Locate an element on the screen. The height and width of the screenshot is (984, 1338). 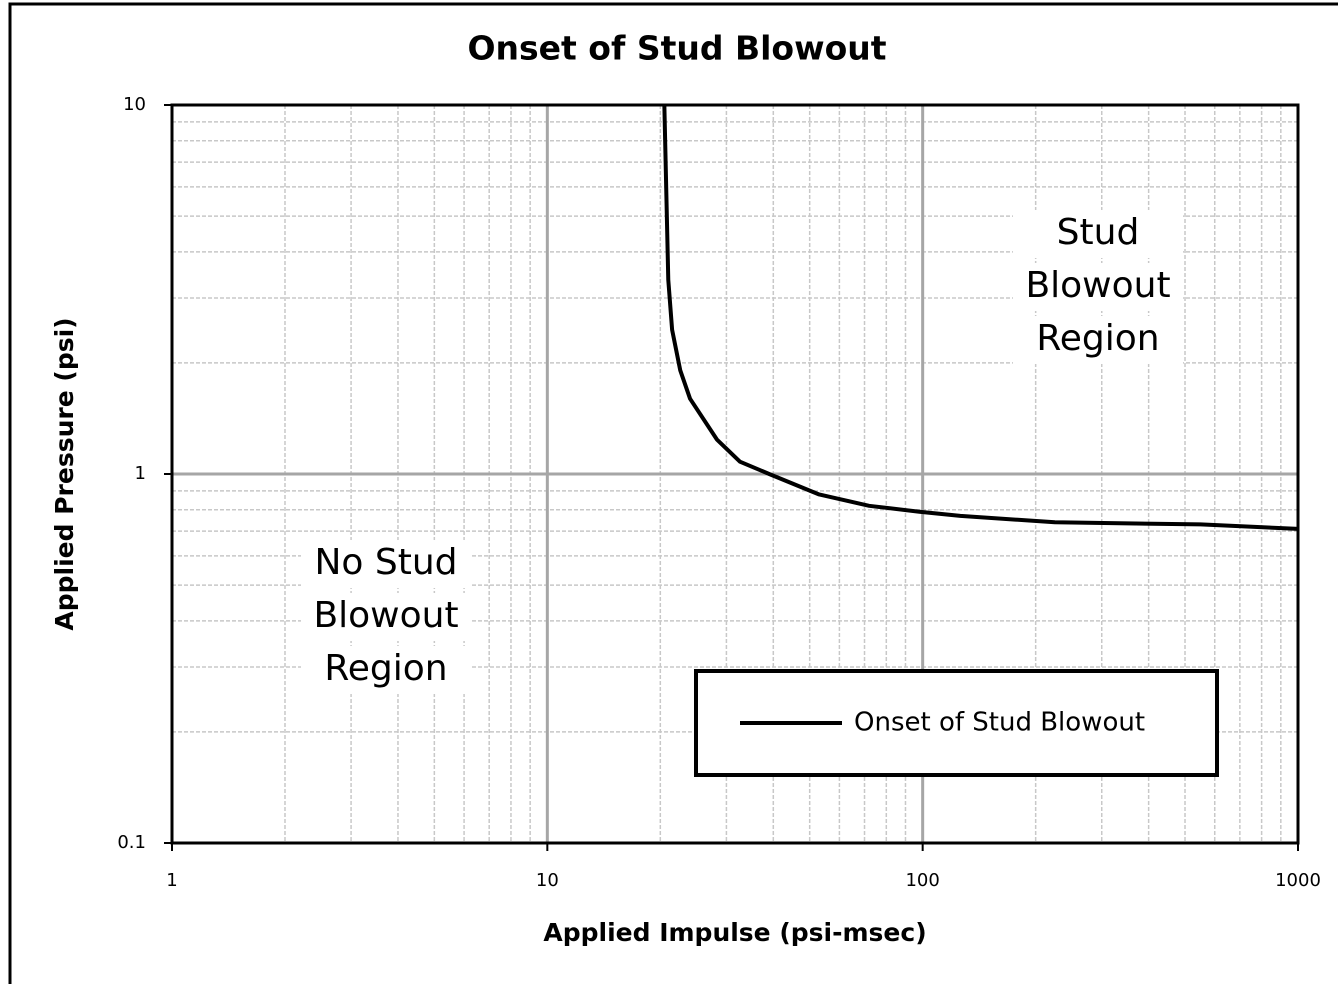
annotation: Stud is located at coordinates (1098, 232).